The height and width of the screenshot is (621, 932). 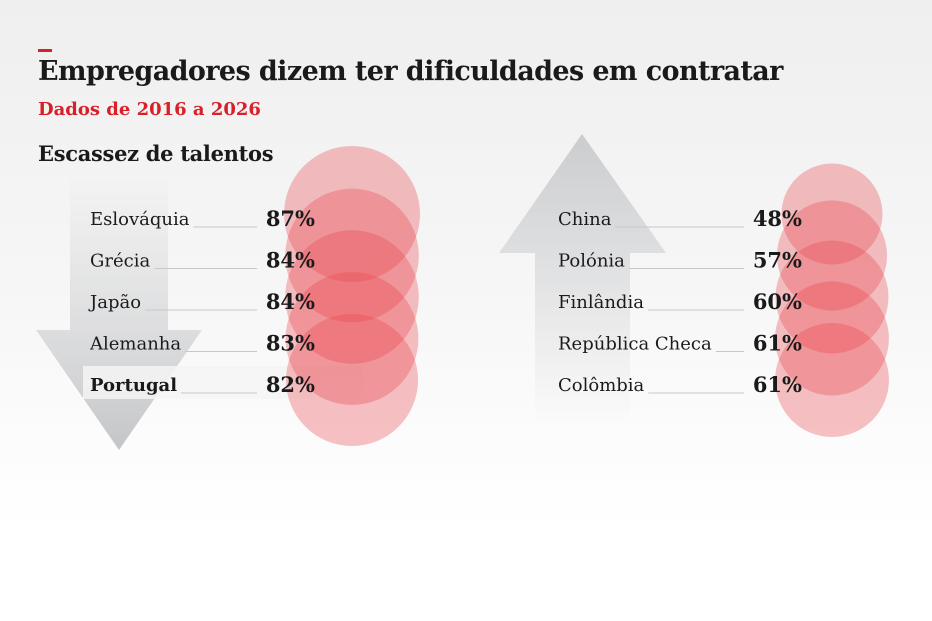 What do you see at coordinates (290, 343) in the screenshot?
I see `value-label: 83%` at bounding box center [290, 343].